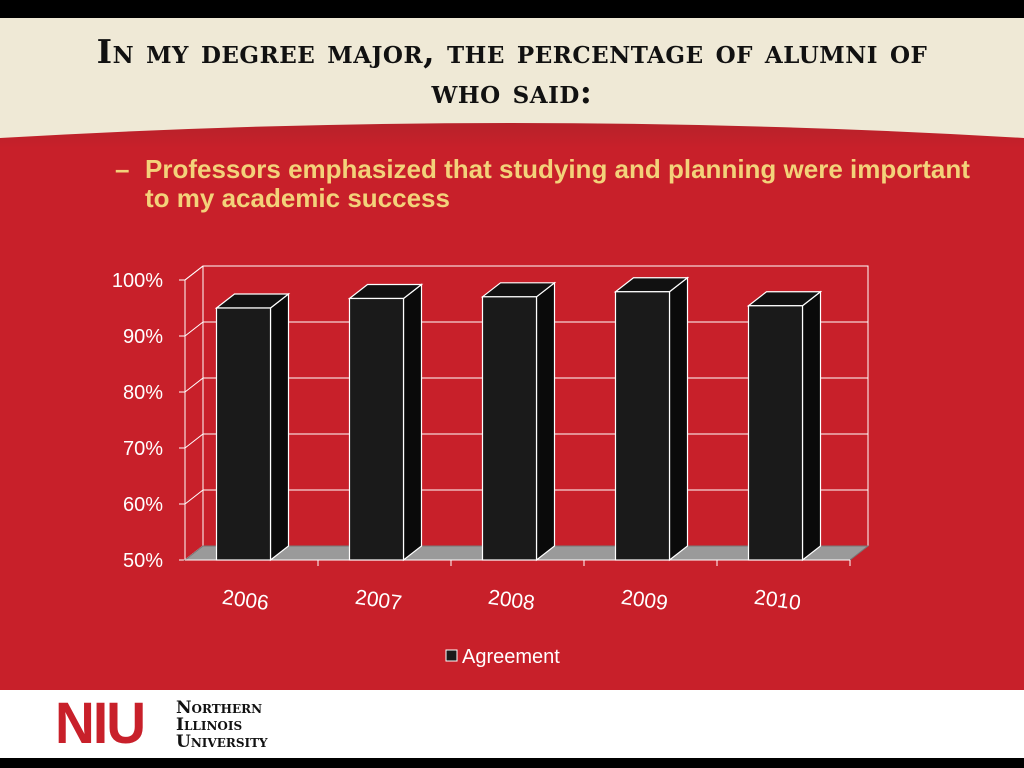  I want to click on y-tick-label: 70%, so click(143, 449).